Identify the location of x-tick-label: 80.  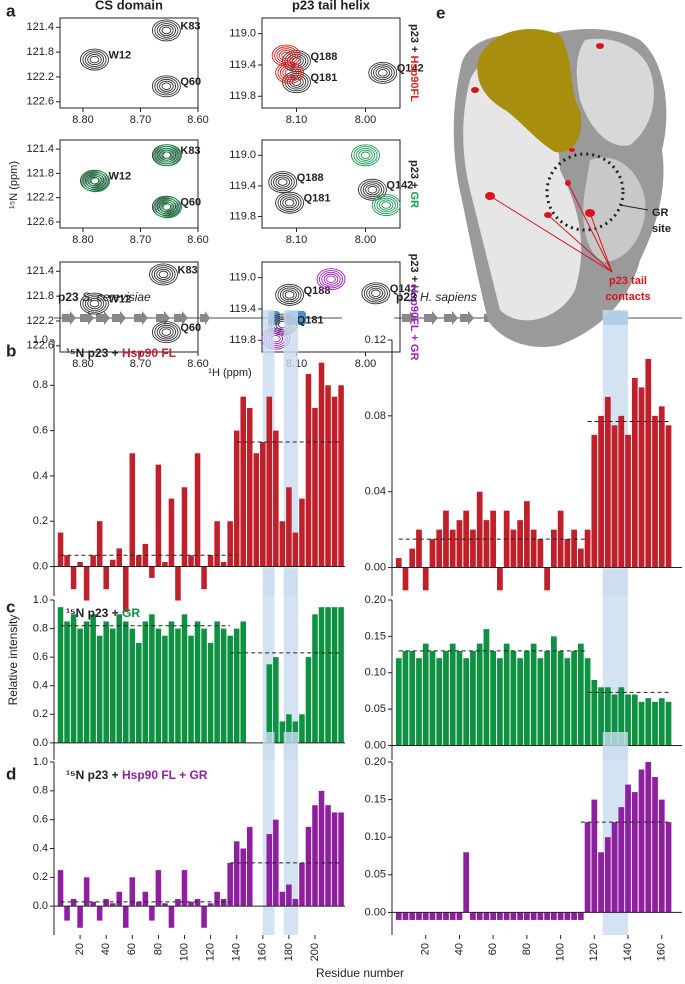
(158, 949).